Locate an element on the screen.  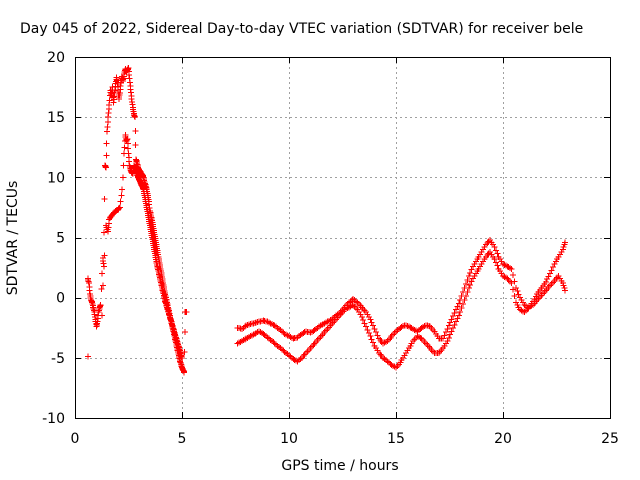
x-tick-label: 5 is located at coordinates (182, 439).